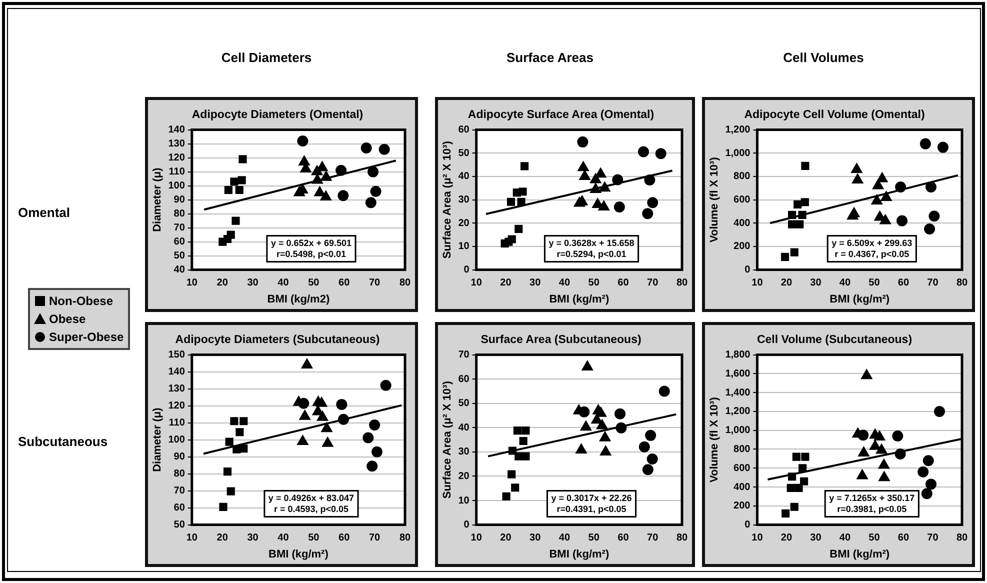 The width and height of the screenshot is (987, 583). I want to click on chart-title: Cell Volume (Subcutaneous), so click(834, 340).